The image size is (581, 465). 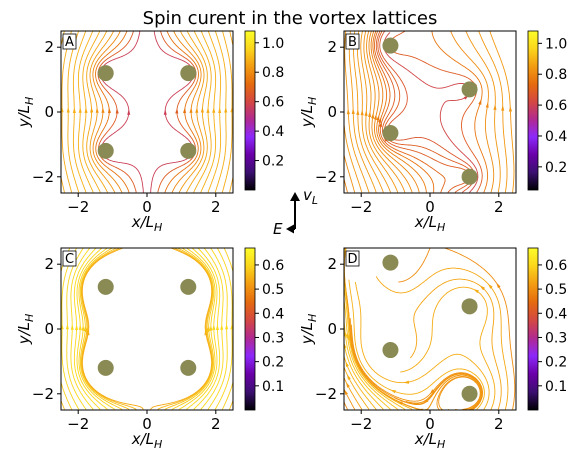 What do you see at coordinates (295, 196) in the screenshot?
I see `velocity-arrow-head` at bounding box center [295, 196].